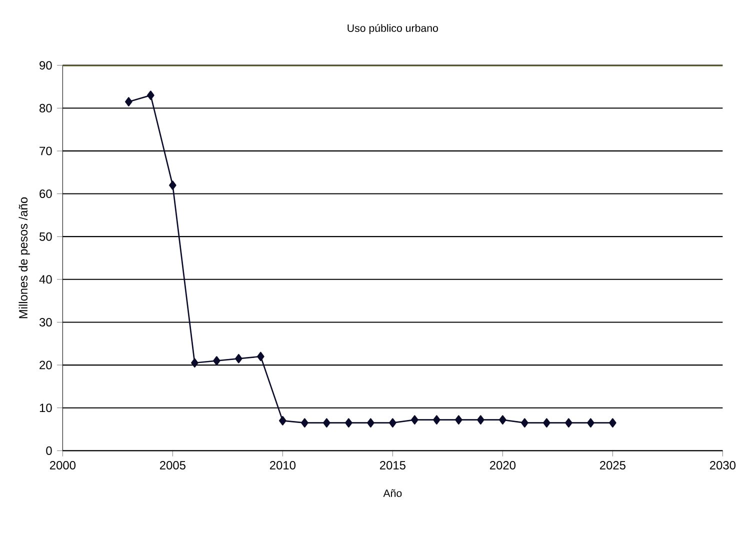  I want to click on chart-title: Uso público urbano, so click(393, 29).